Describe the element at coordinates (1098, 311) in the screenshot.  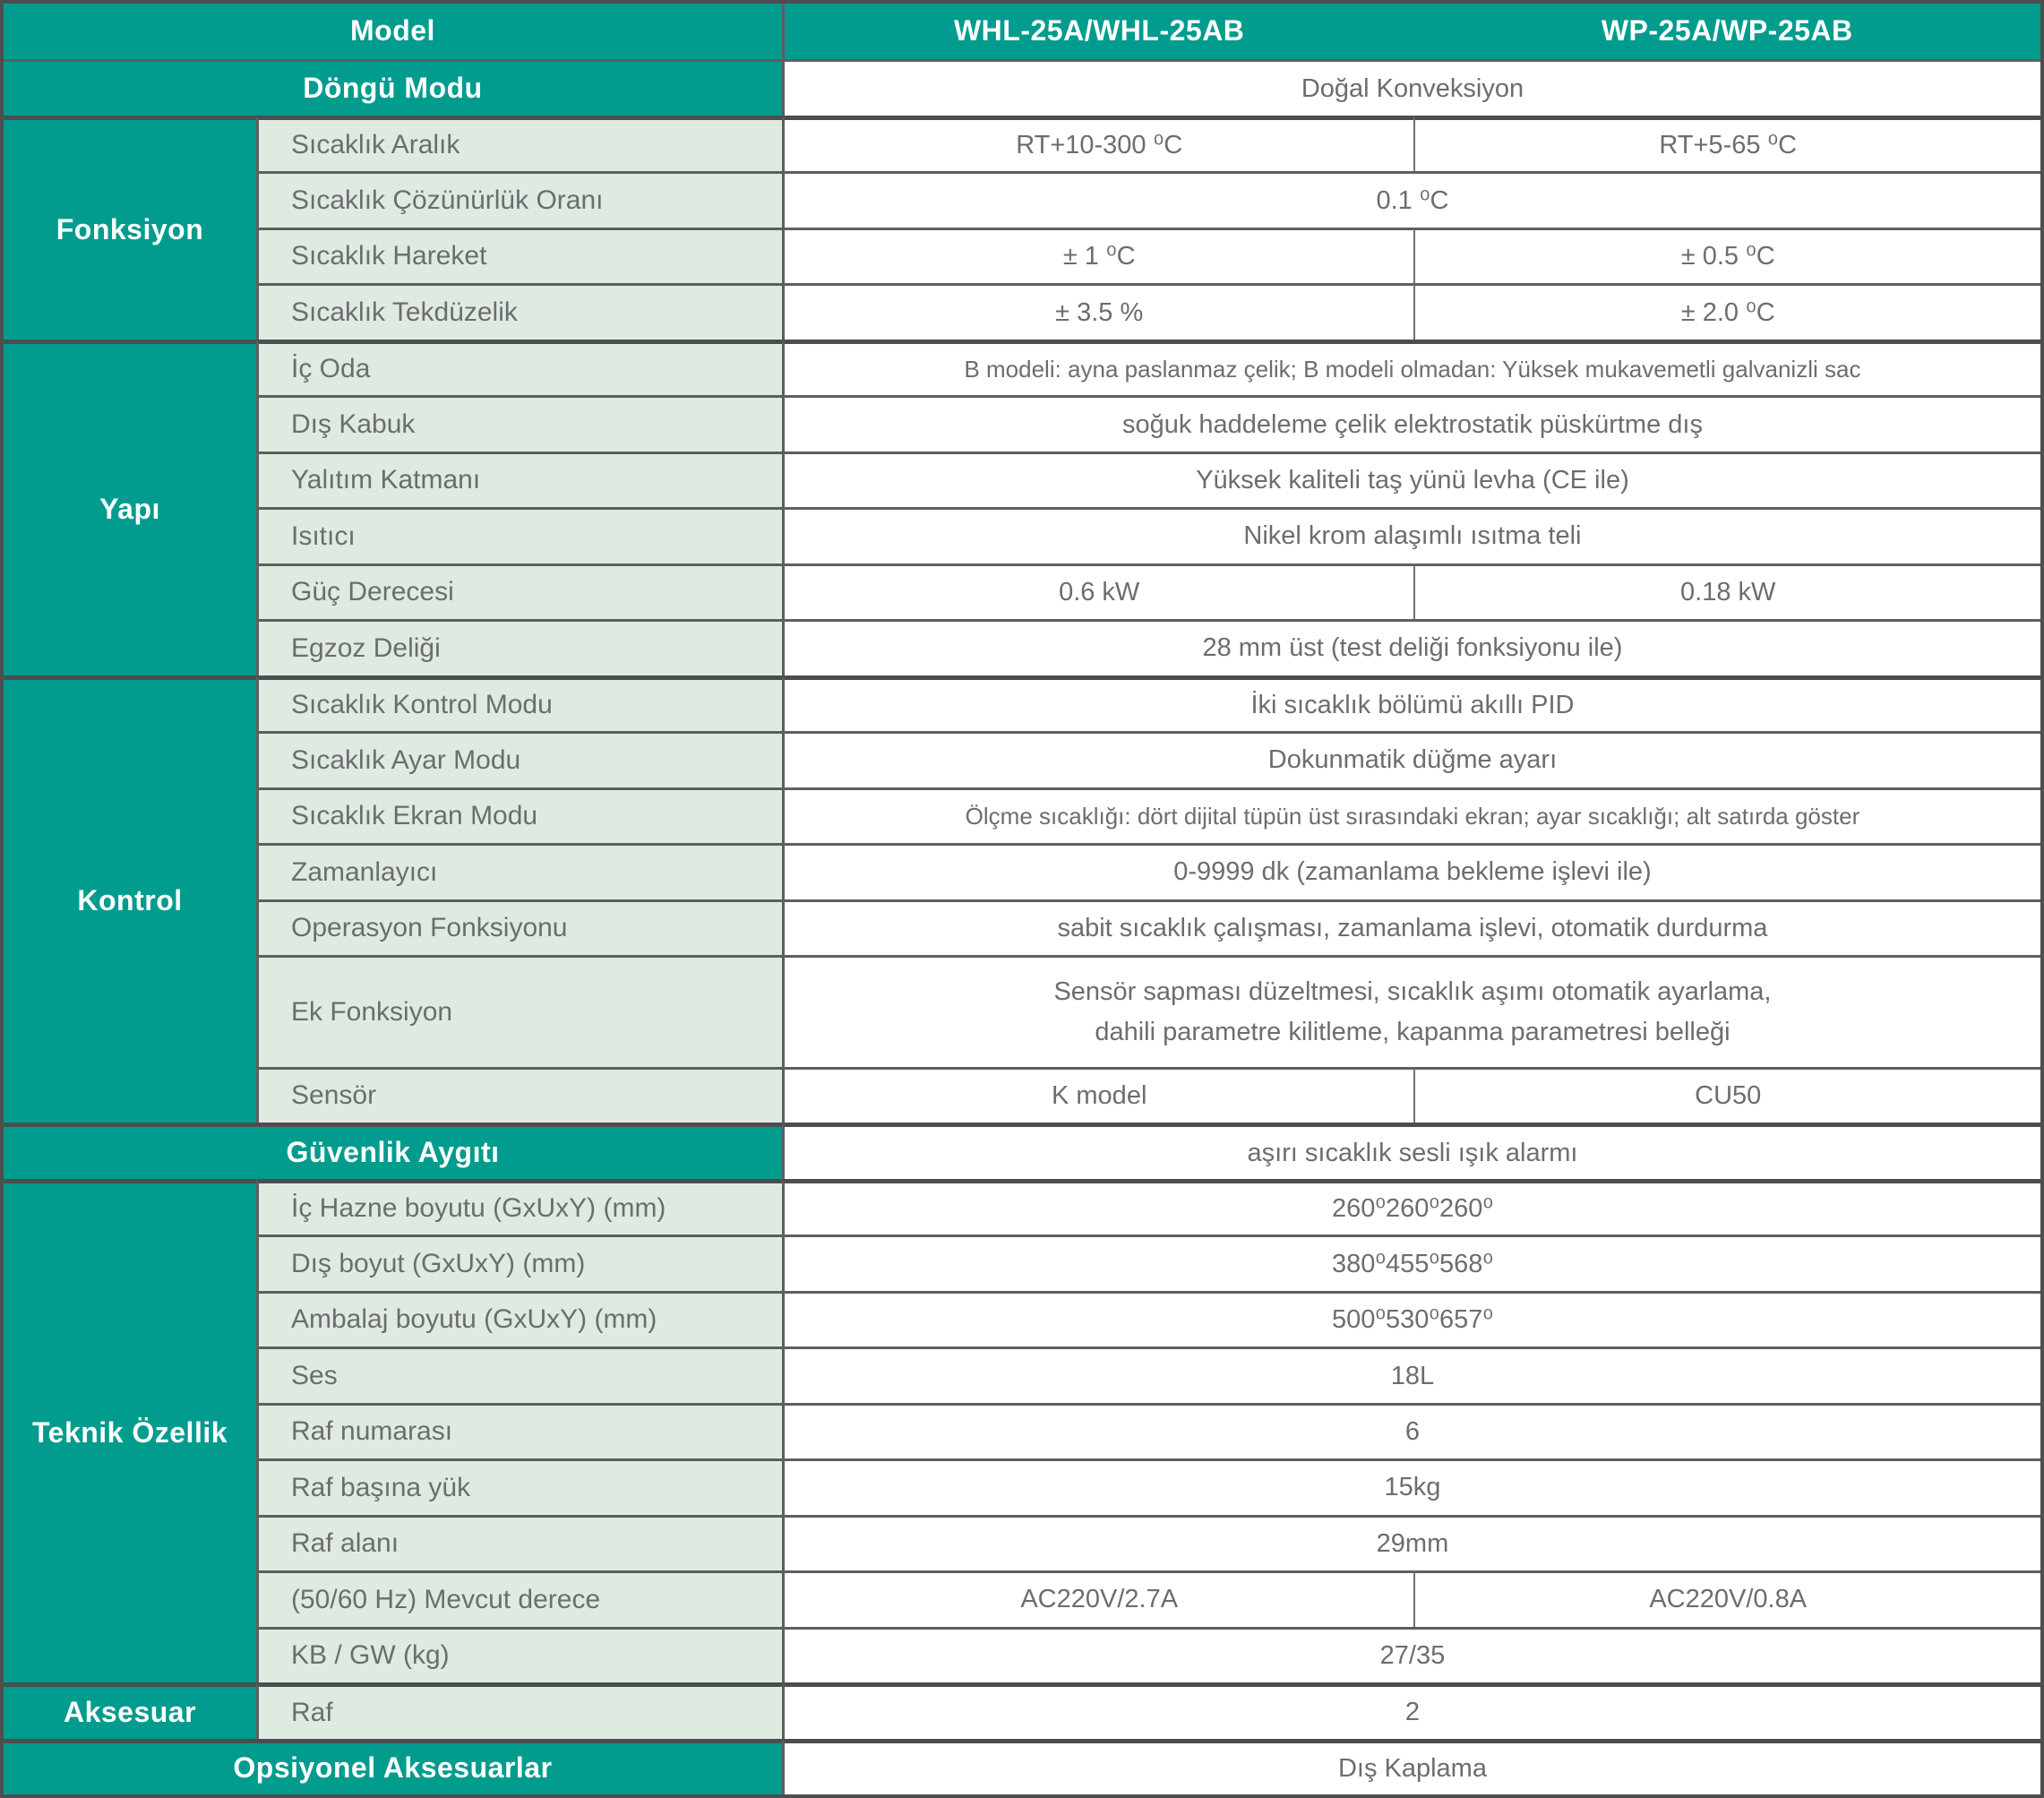
I see `value-sicaklik-tekduzelik-whl: ± 3.5 %` at that location.